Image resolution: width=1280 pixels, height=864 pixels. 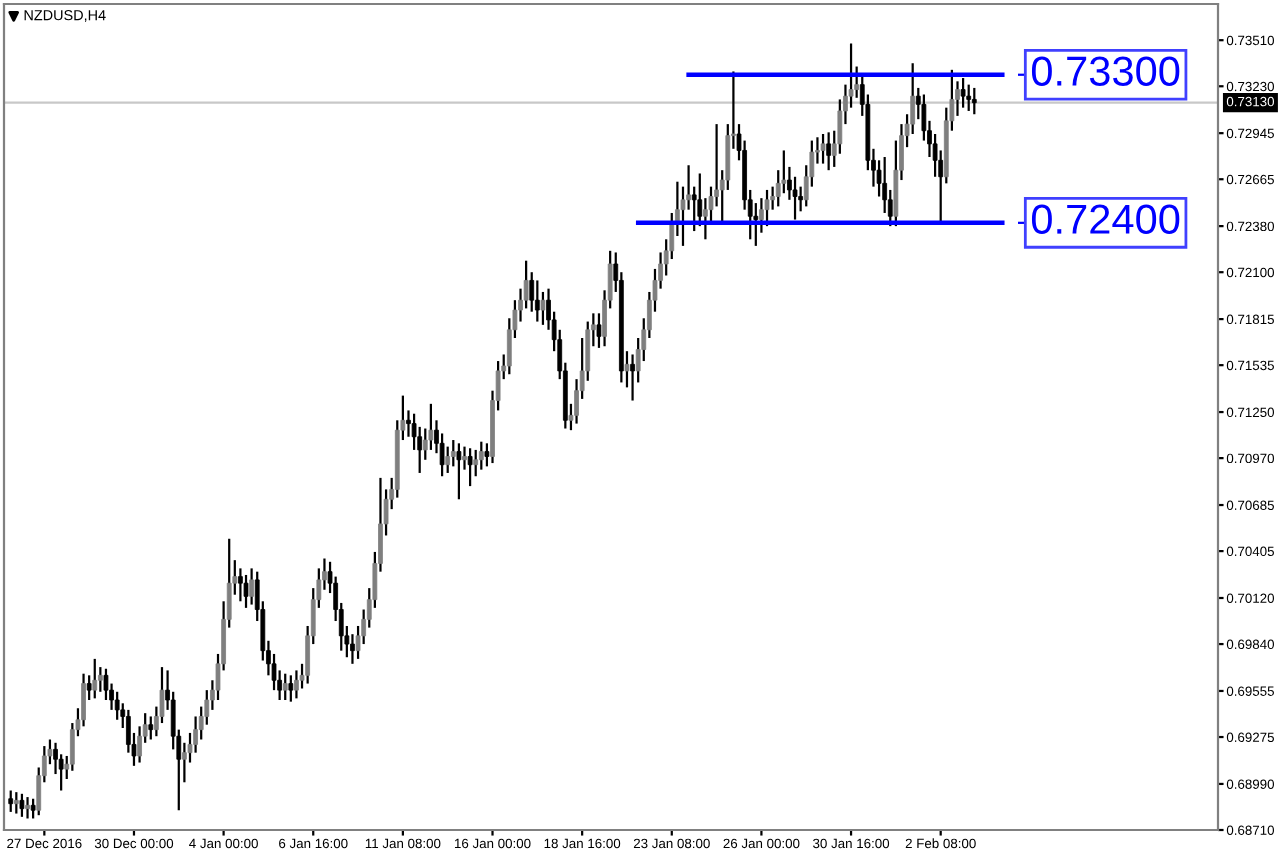 I want to click on annotation: 0.73300, so click(x=1105, y=71).